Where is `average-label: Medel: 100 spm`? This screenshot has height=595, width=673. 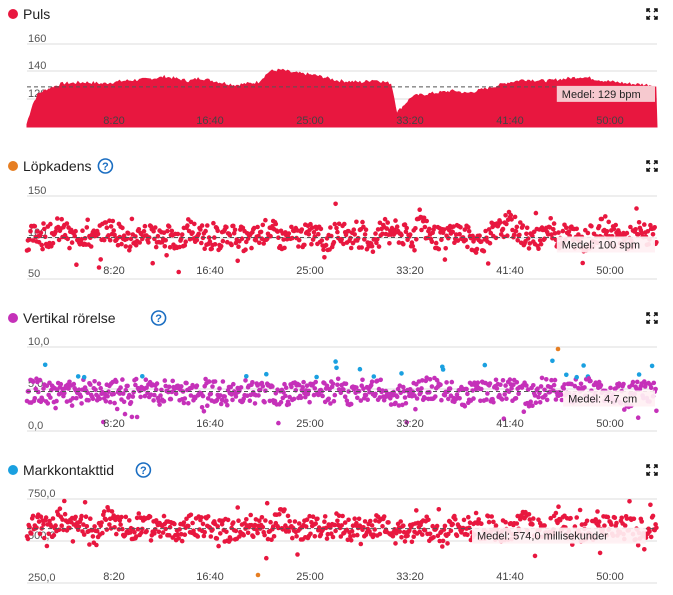
average-label: Medel: 100 spm is located at coordinates (601, 246).